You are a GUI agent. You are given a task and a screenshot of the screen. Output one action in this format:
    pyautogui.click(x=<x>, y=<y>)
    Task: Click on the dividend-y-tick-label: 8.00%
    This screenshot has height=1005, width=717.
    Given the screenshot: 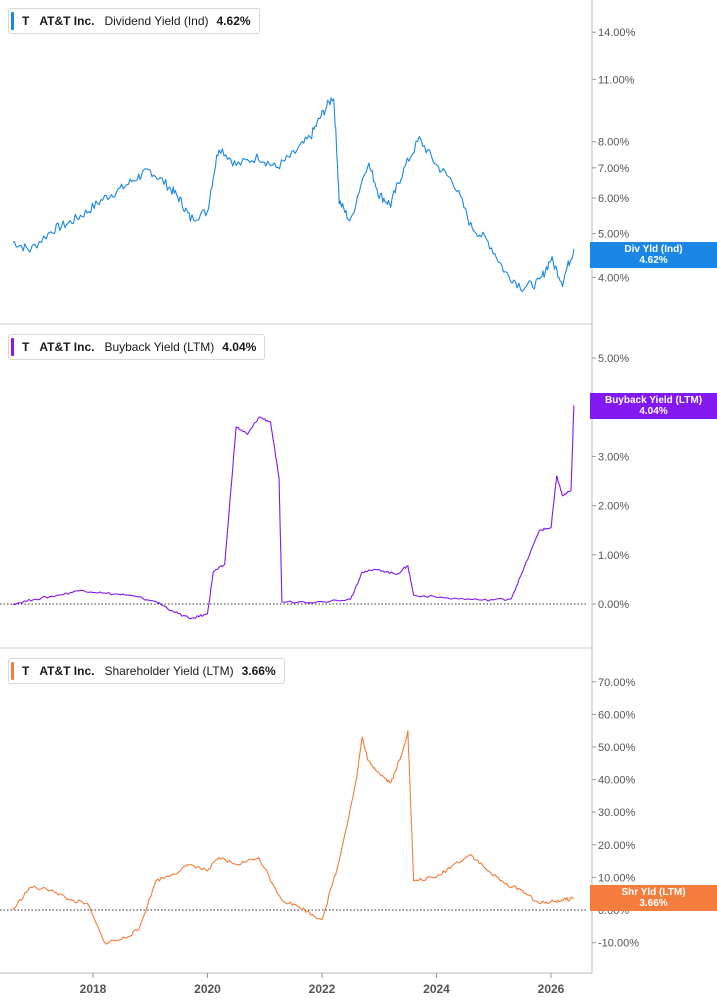 What is the action you would take?
    pyautogui.click(x=613, y=143)
    